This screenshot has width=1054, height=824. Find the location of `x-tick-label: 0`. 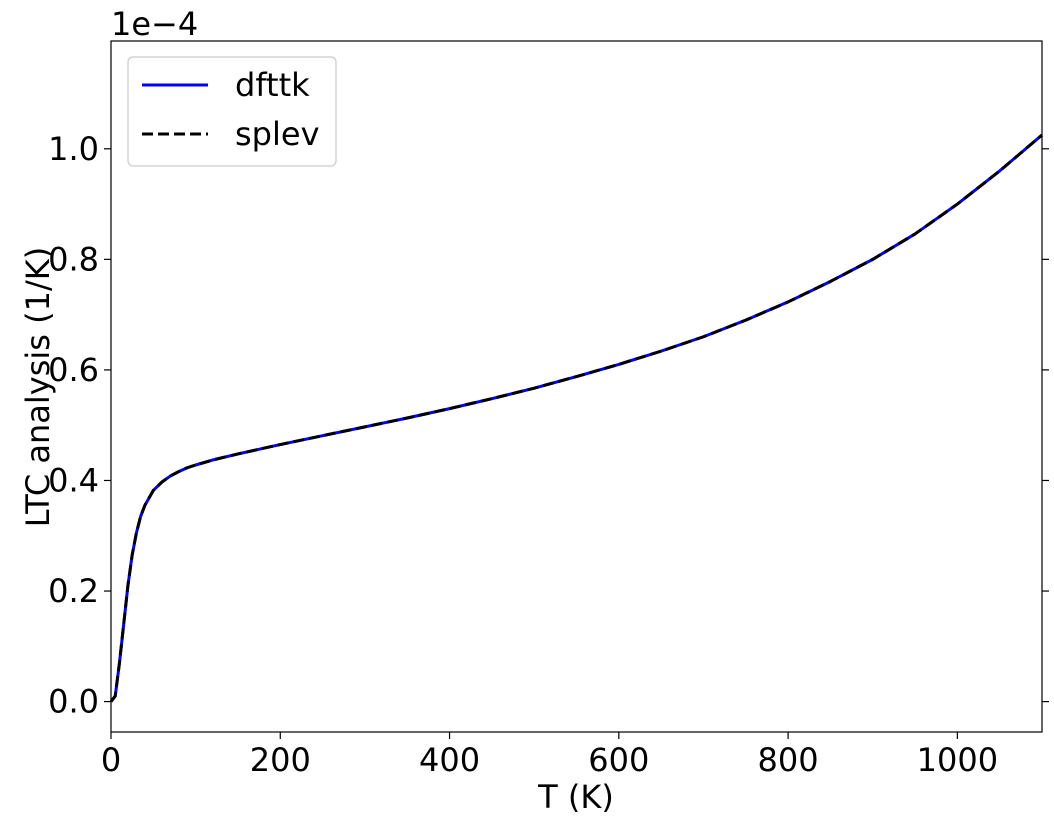

x-tick-label: 0 is located at coordinates (111, 760).